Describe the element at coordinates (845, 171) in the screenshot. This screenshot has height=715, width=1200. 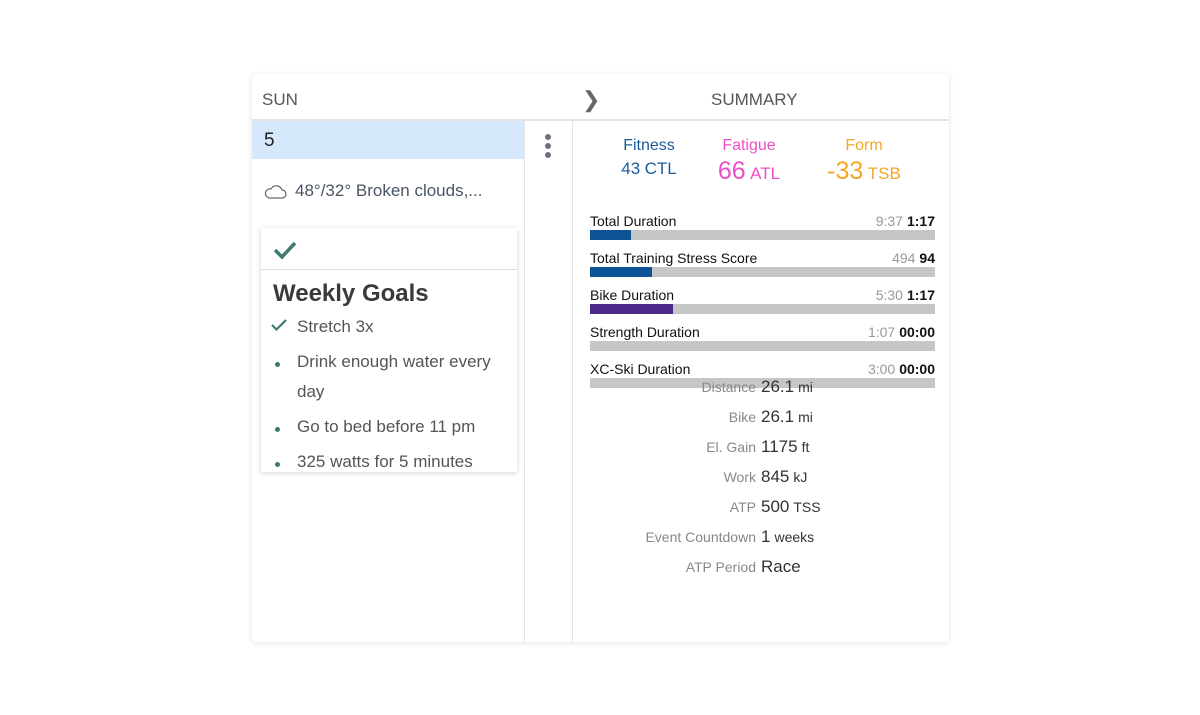
I see `form-value: -33` at that location.